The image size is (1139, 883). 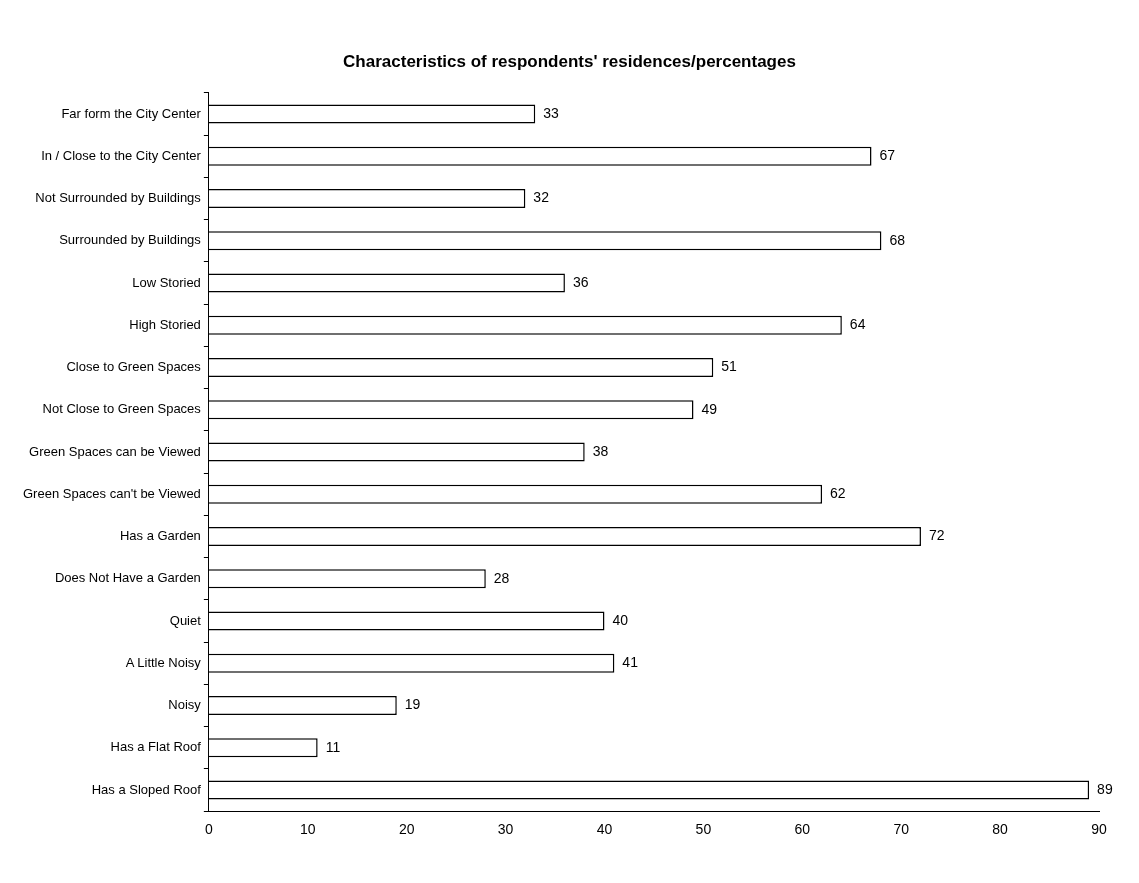 I want to click on x-tick-label: 80, so click(x=1000, y=829).